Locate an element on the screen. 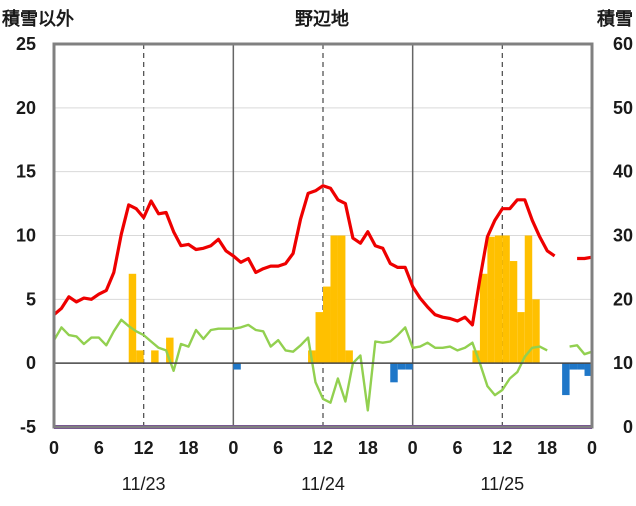 This screenshot has width=636, height=506. right-axis-label: 積雪 is located at coordinates (614, 18).